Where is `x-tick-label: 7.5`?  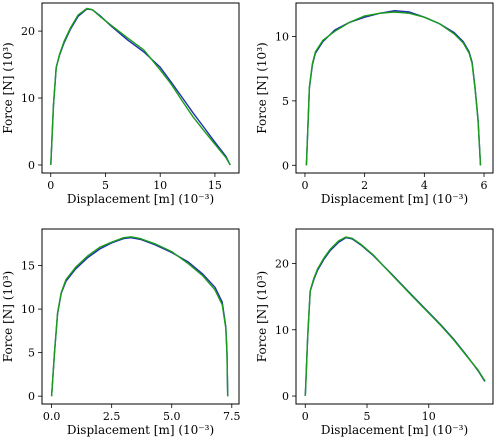
x-tick-label: 7.5 is located at coordinates (232, 416).